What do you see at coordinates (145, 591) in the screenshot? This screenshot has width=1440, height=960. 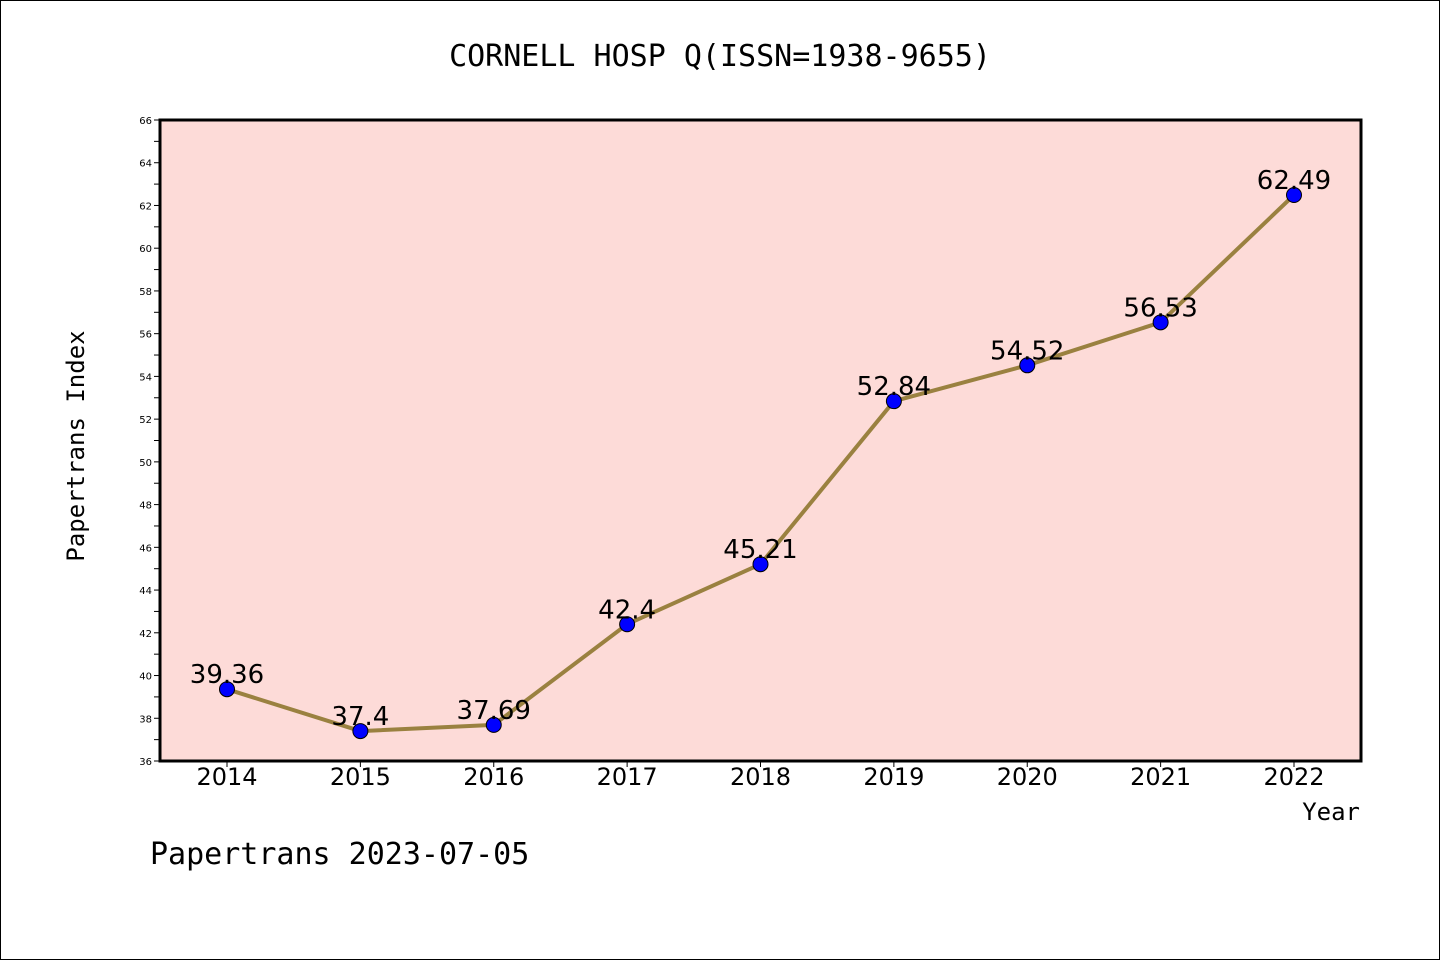 I see `y-tick-label: 44` at bounding box center [145, 591].